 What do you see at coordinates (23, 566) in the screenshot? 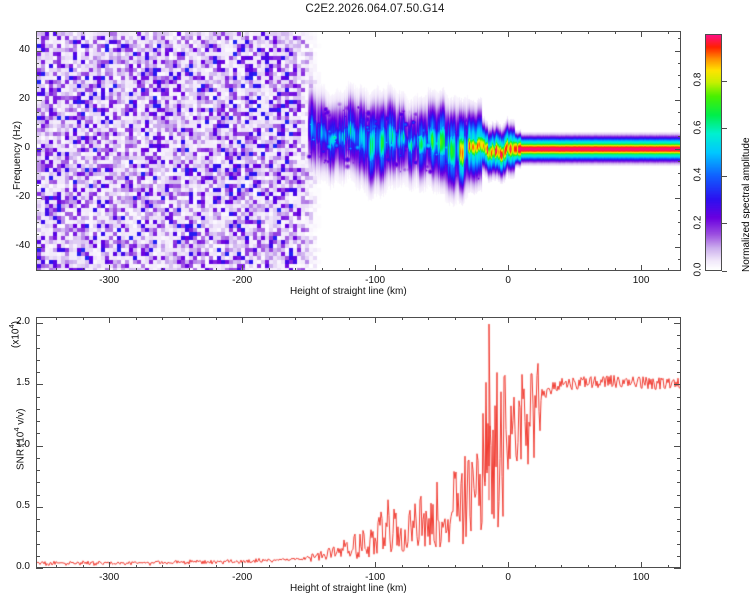
I see `snr-y-tick-label: 0.0` at bounding box center [23, 566].